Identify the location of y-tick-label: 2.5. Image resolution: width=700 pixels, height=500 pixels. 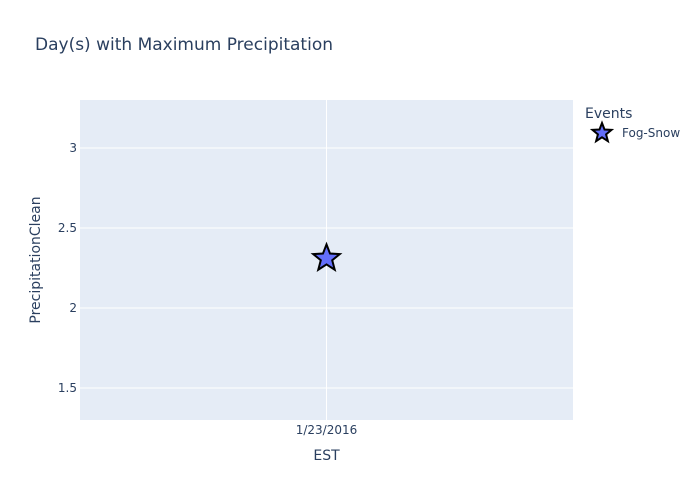
(67, 228).